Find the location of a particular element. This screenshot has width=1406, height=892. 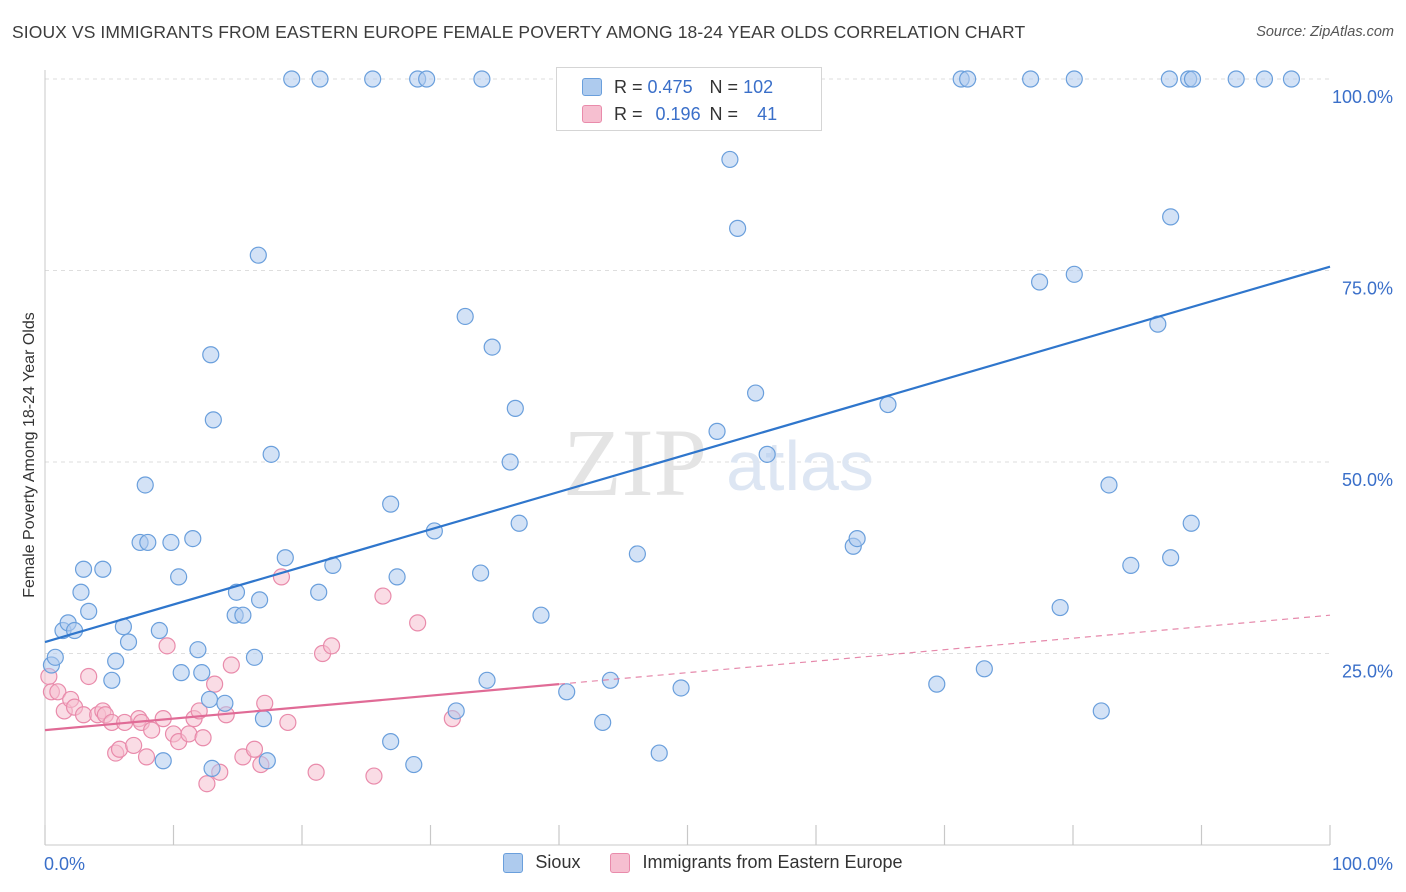

source-label: Source: ZipAtlas.com is located at coordinates (1325, 32).